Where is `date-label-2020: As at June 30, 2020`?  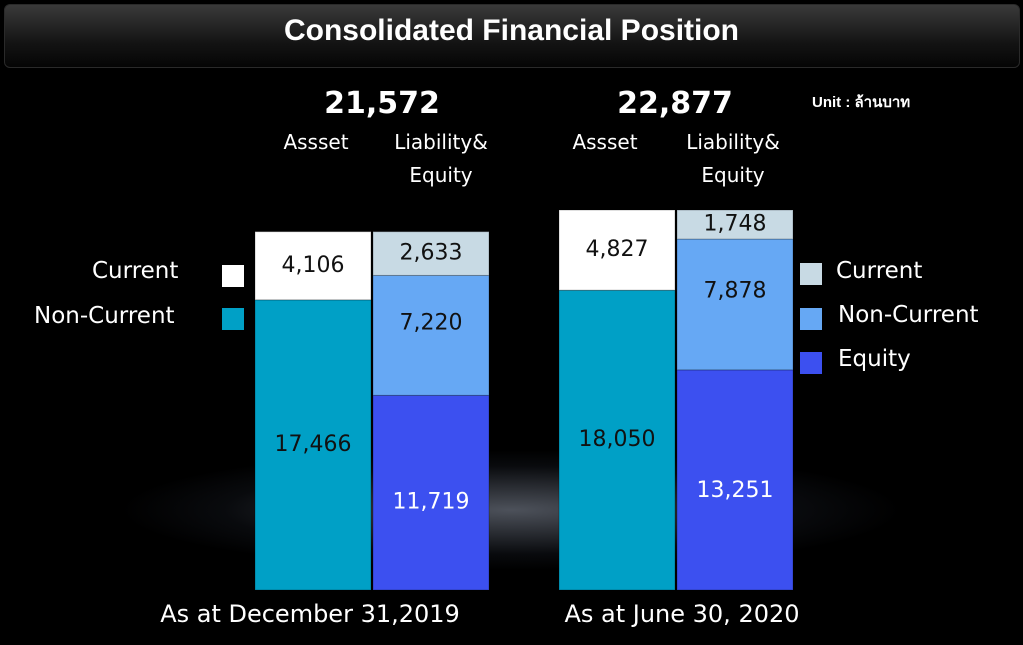 date-label-2020: As at June 30, 2020 is located at coordinates (682, 614).